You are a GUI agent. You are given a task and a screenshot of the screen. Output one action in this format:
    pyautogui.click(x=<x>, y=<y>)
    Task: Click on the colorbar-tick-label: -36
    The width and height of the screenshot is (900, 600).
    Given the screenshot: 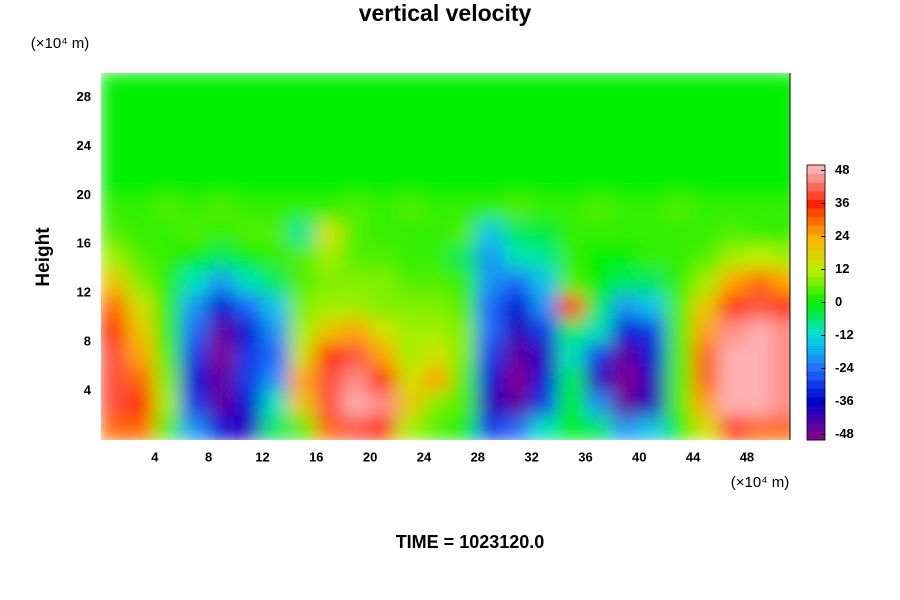 What is the action you would take?
    pyautogui.click(x=844, y=400)
    